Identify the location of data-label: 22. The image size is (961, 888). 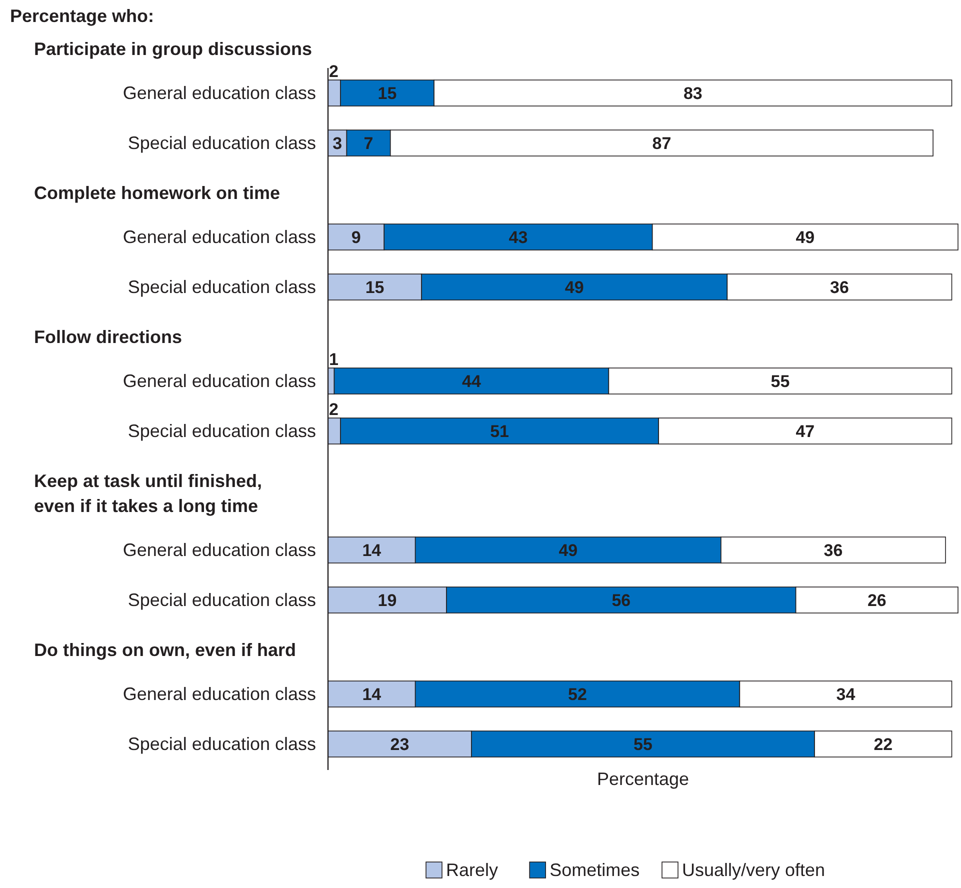
(883, 744).